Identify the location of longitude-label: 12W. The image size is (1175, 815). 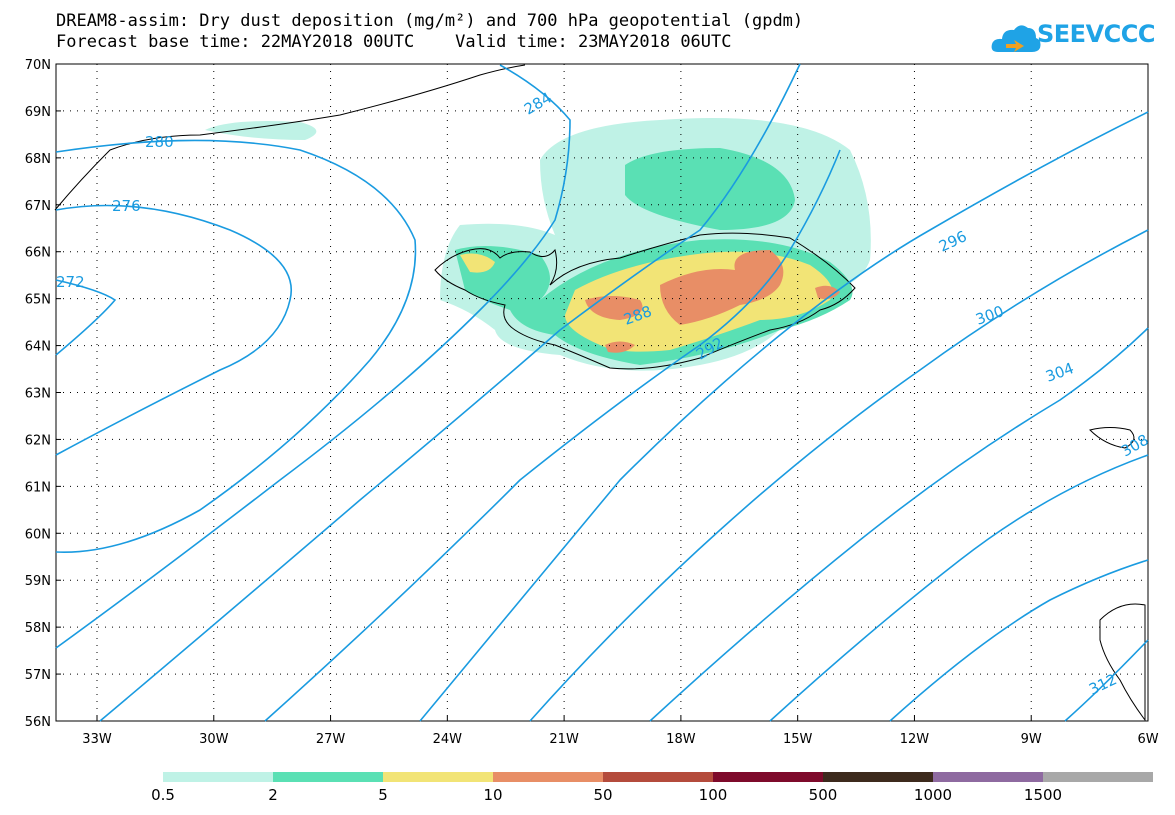
(915, 739).